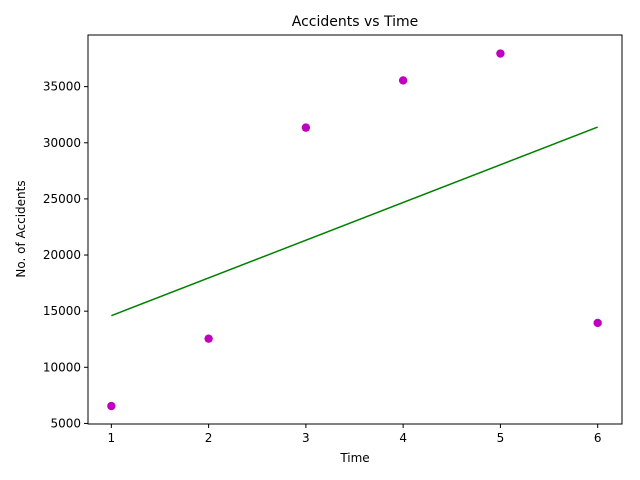 The height and width of the screenshot is (480, 640). I want to click on x-tick-label: 3, so click(306, 438).